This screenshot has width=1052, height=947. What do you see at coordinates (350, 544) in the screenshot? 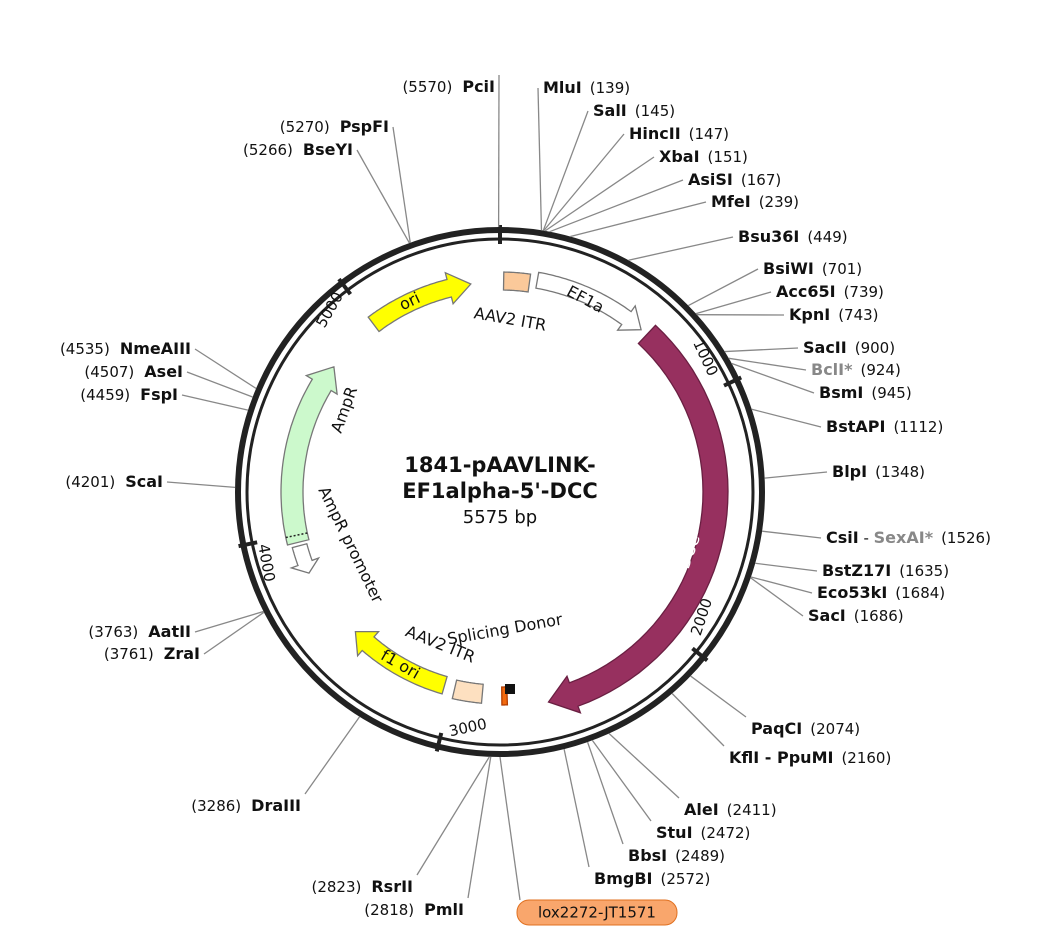
I see `feature-label: AmpR promoter` at bounding box center [350, 544].